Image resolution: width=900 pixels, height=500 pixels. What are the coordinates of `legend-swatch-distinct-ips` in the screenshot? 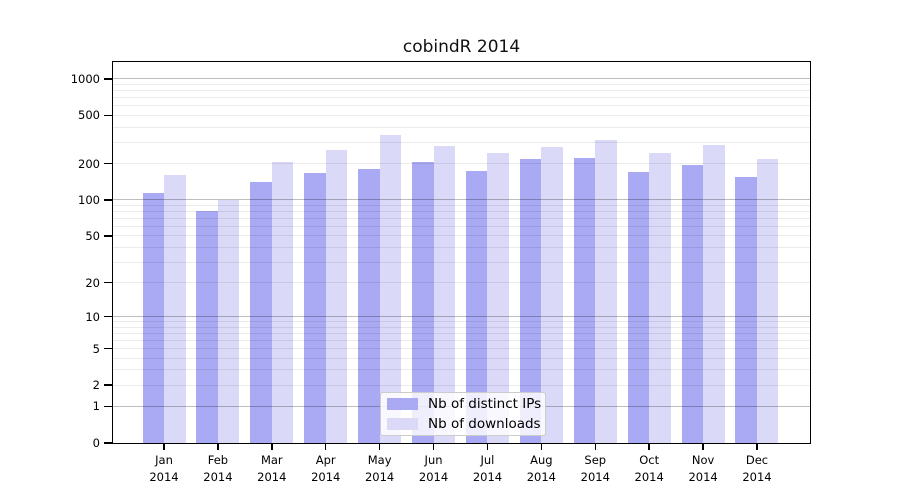 It's located at (402, 403).